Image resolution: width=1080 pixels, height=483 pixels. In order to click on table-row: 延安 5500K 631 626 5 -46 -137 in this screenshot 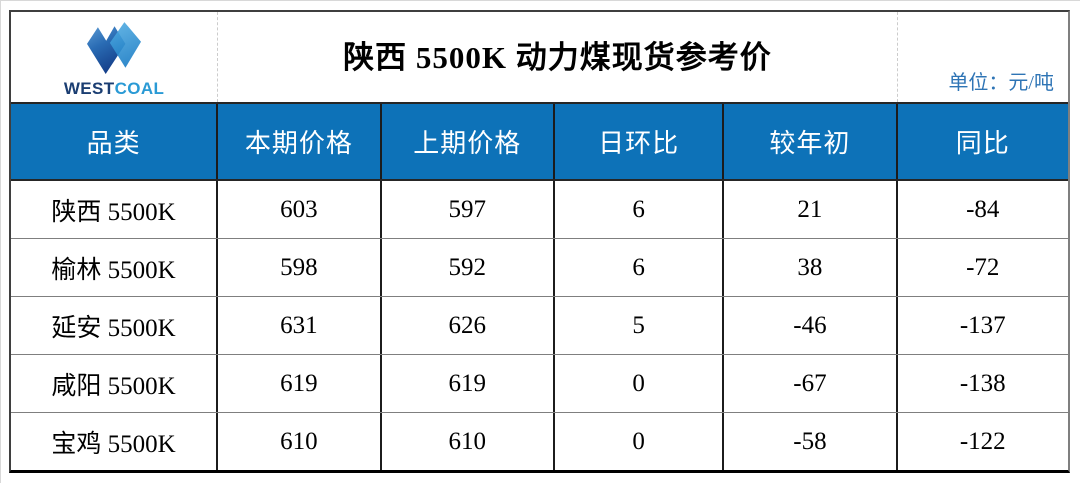, I will do `click(539, 326)`.